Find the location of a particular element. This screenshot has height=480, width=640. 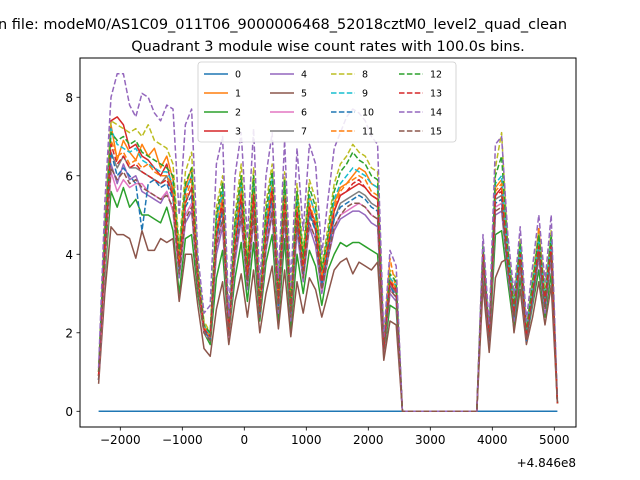

legend-label-12: 12 is located at coordinates (436, 75).